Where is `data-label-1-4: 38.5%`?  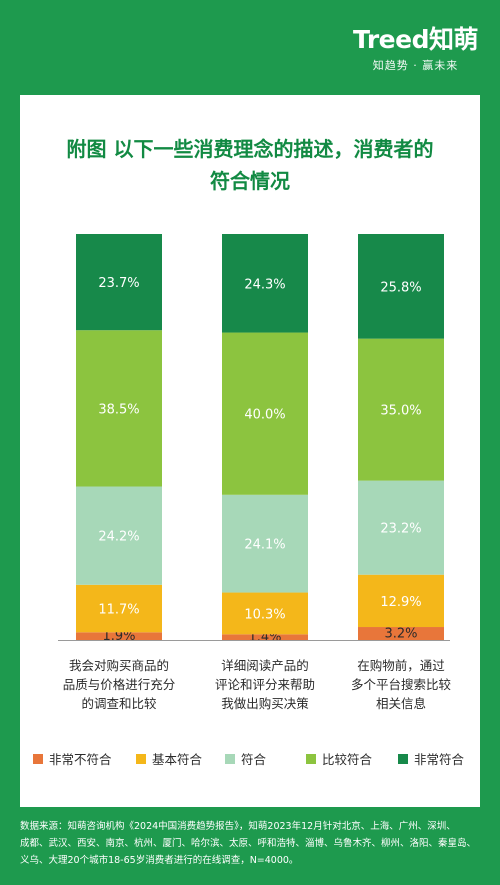 data-label-1-4: 38.5% is located at coordinates (118, 409).